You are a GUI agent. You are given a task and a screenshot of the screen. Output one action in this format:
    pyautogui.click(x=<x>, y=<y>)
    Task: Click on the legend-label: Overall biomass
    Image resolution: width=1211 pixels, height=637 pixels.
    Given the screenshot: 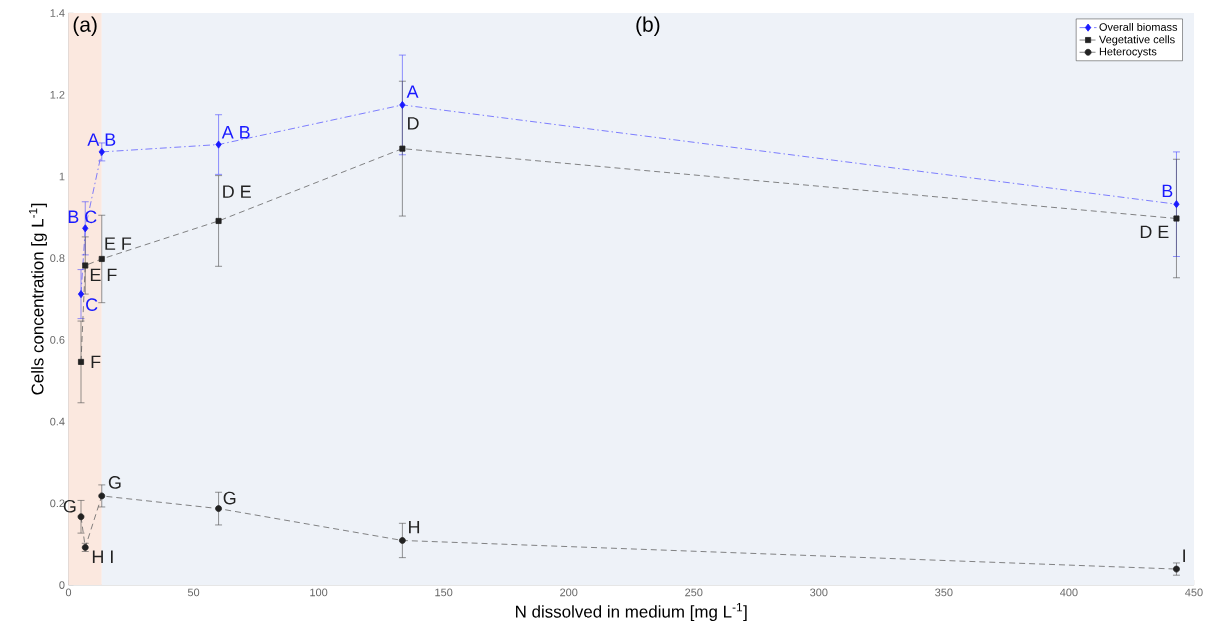 What is the action you would take?
    pyautogui.click(x=1138, y=26)
    